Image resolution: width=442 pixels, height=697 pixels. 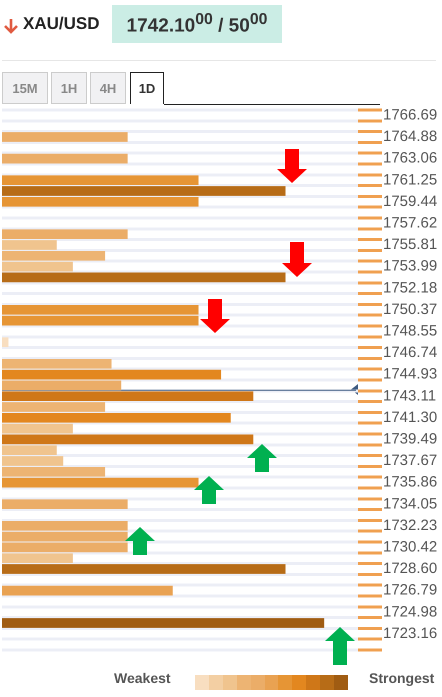 I want to click on y-tick-label: 1728.60, so click(x=410, y=569).